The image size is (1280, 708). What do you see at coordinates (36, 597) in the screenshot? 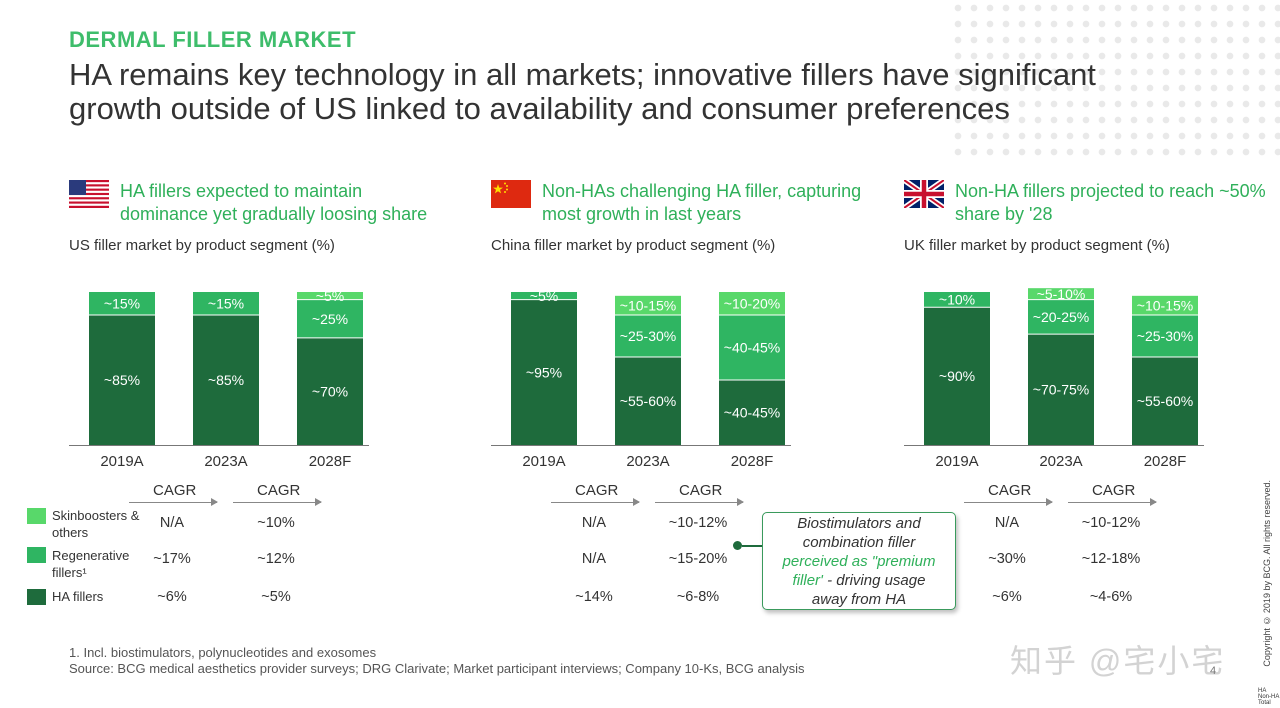
I see `legend-swatch-ha` at bounding box center [36, 597].